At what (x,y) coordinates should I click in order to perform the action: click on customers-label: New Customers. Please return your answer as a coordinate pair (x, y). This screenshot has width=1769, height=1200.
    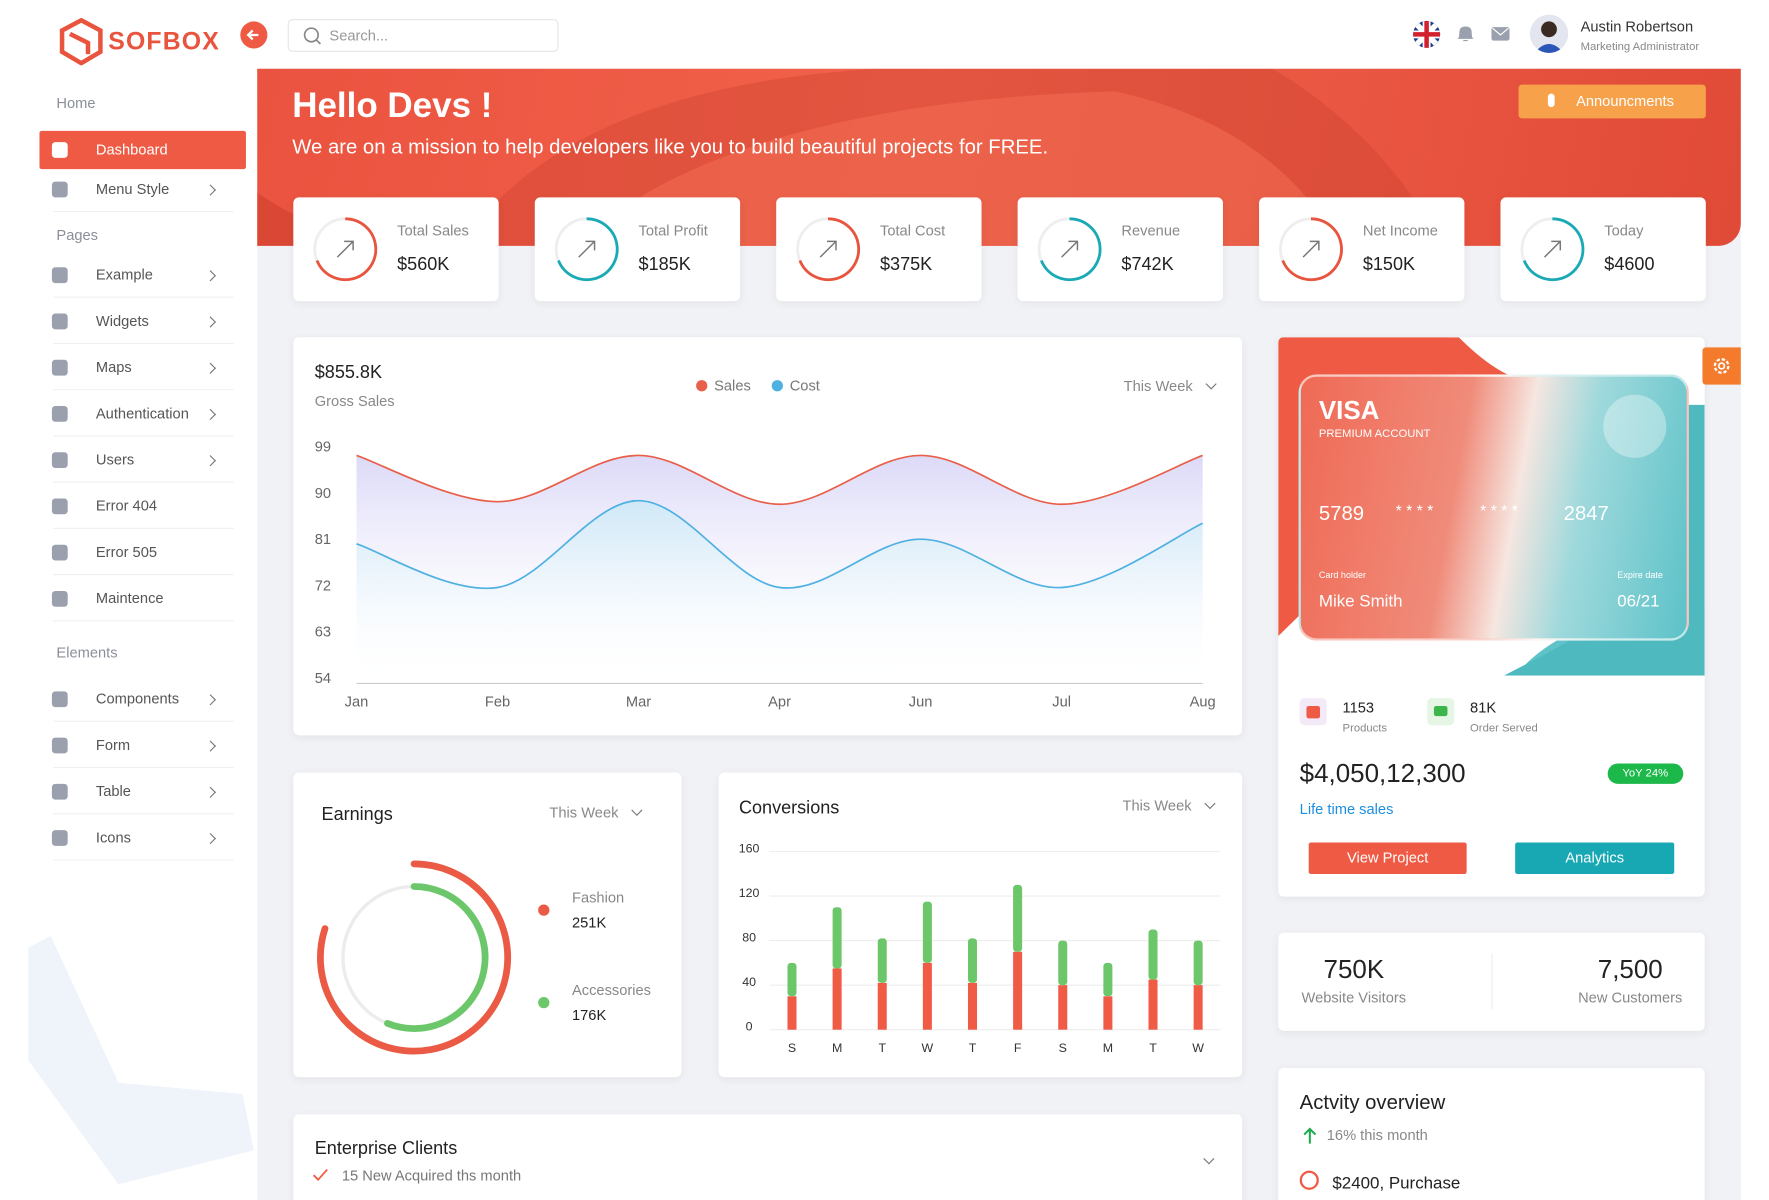
    Looking at the image, I should click on (1630, 997).